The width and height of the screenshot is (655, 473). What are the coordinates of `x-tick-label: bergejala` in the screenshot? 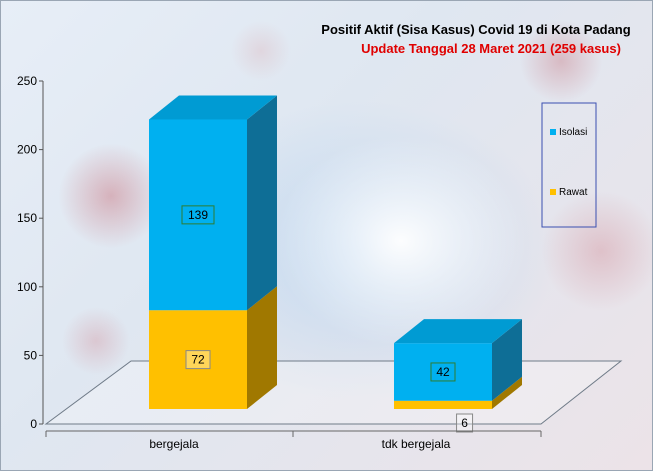 It's located at (174, 444).